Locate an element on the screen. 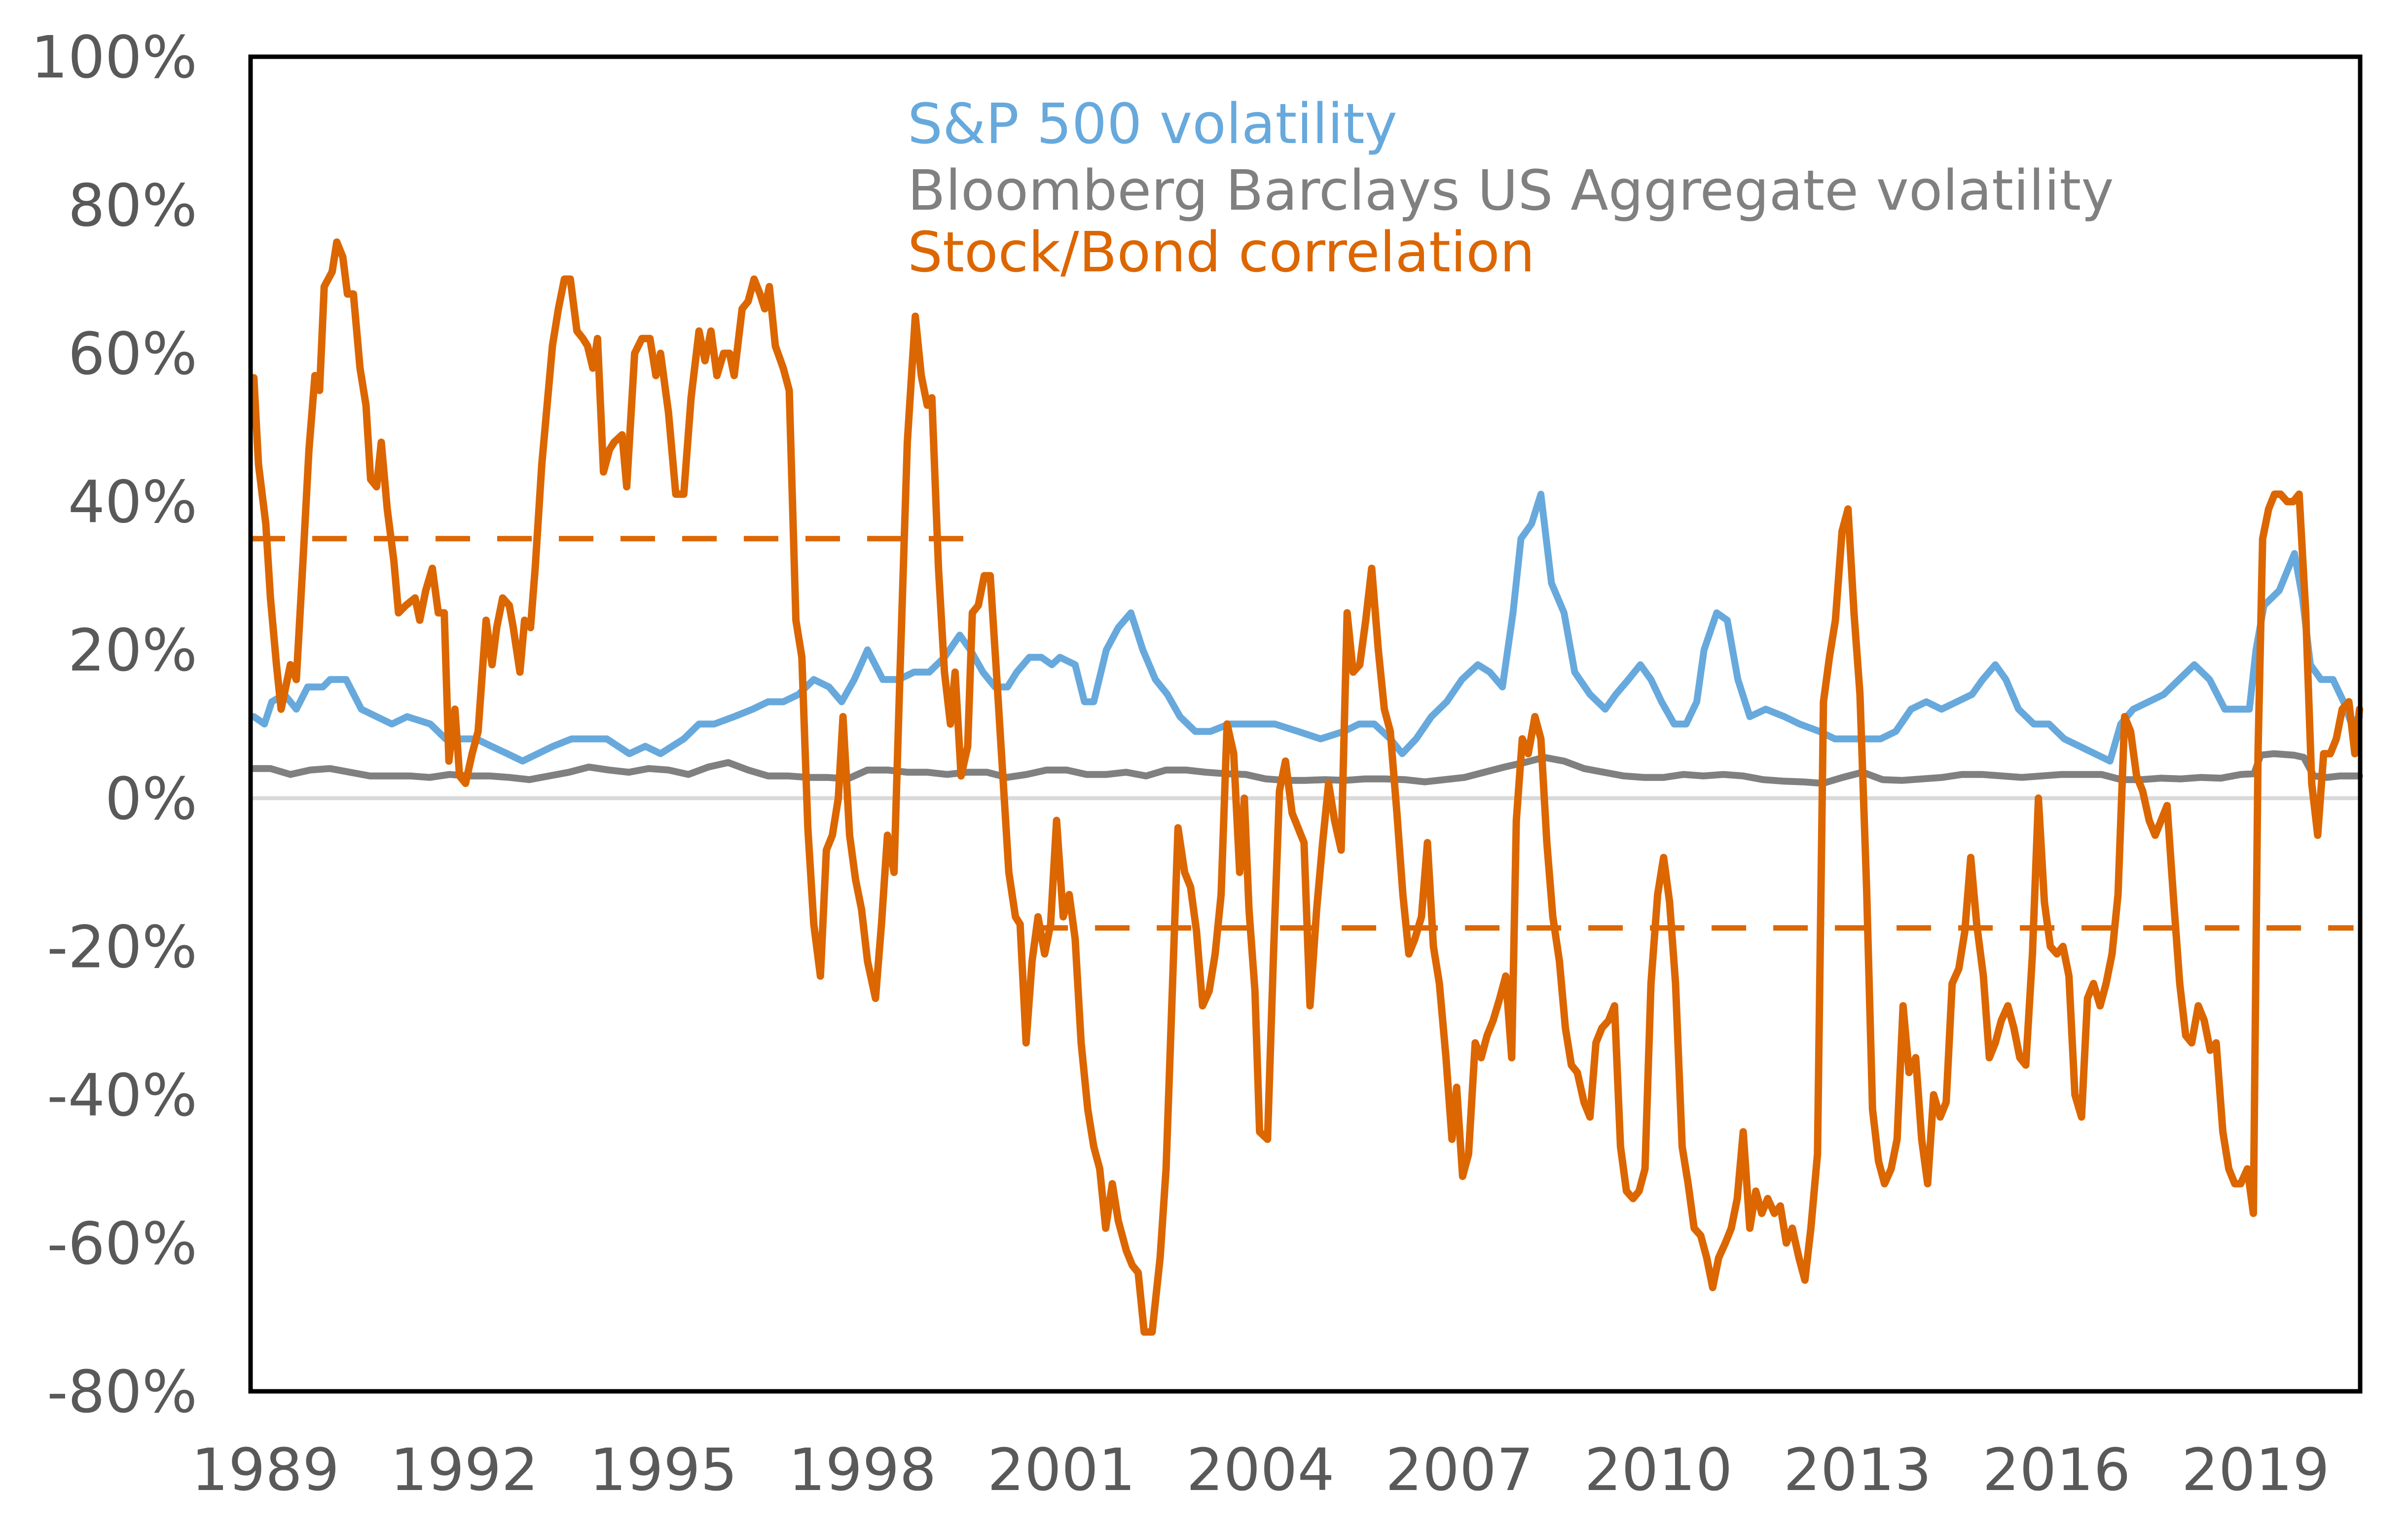  y-tick-label: -40% is located at coordinates (122, 1095).